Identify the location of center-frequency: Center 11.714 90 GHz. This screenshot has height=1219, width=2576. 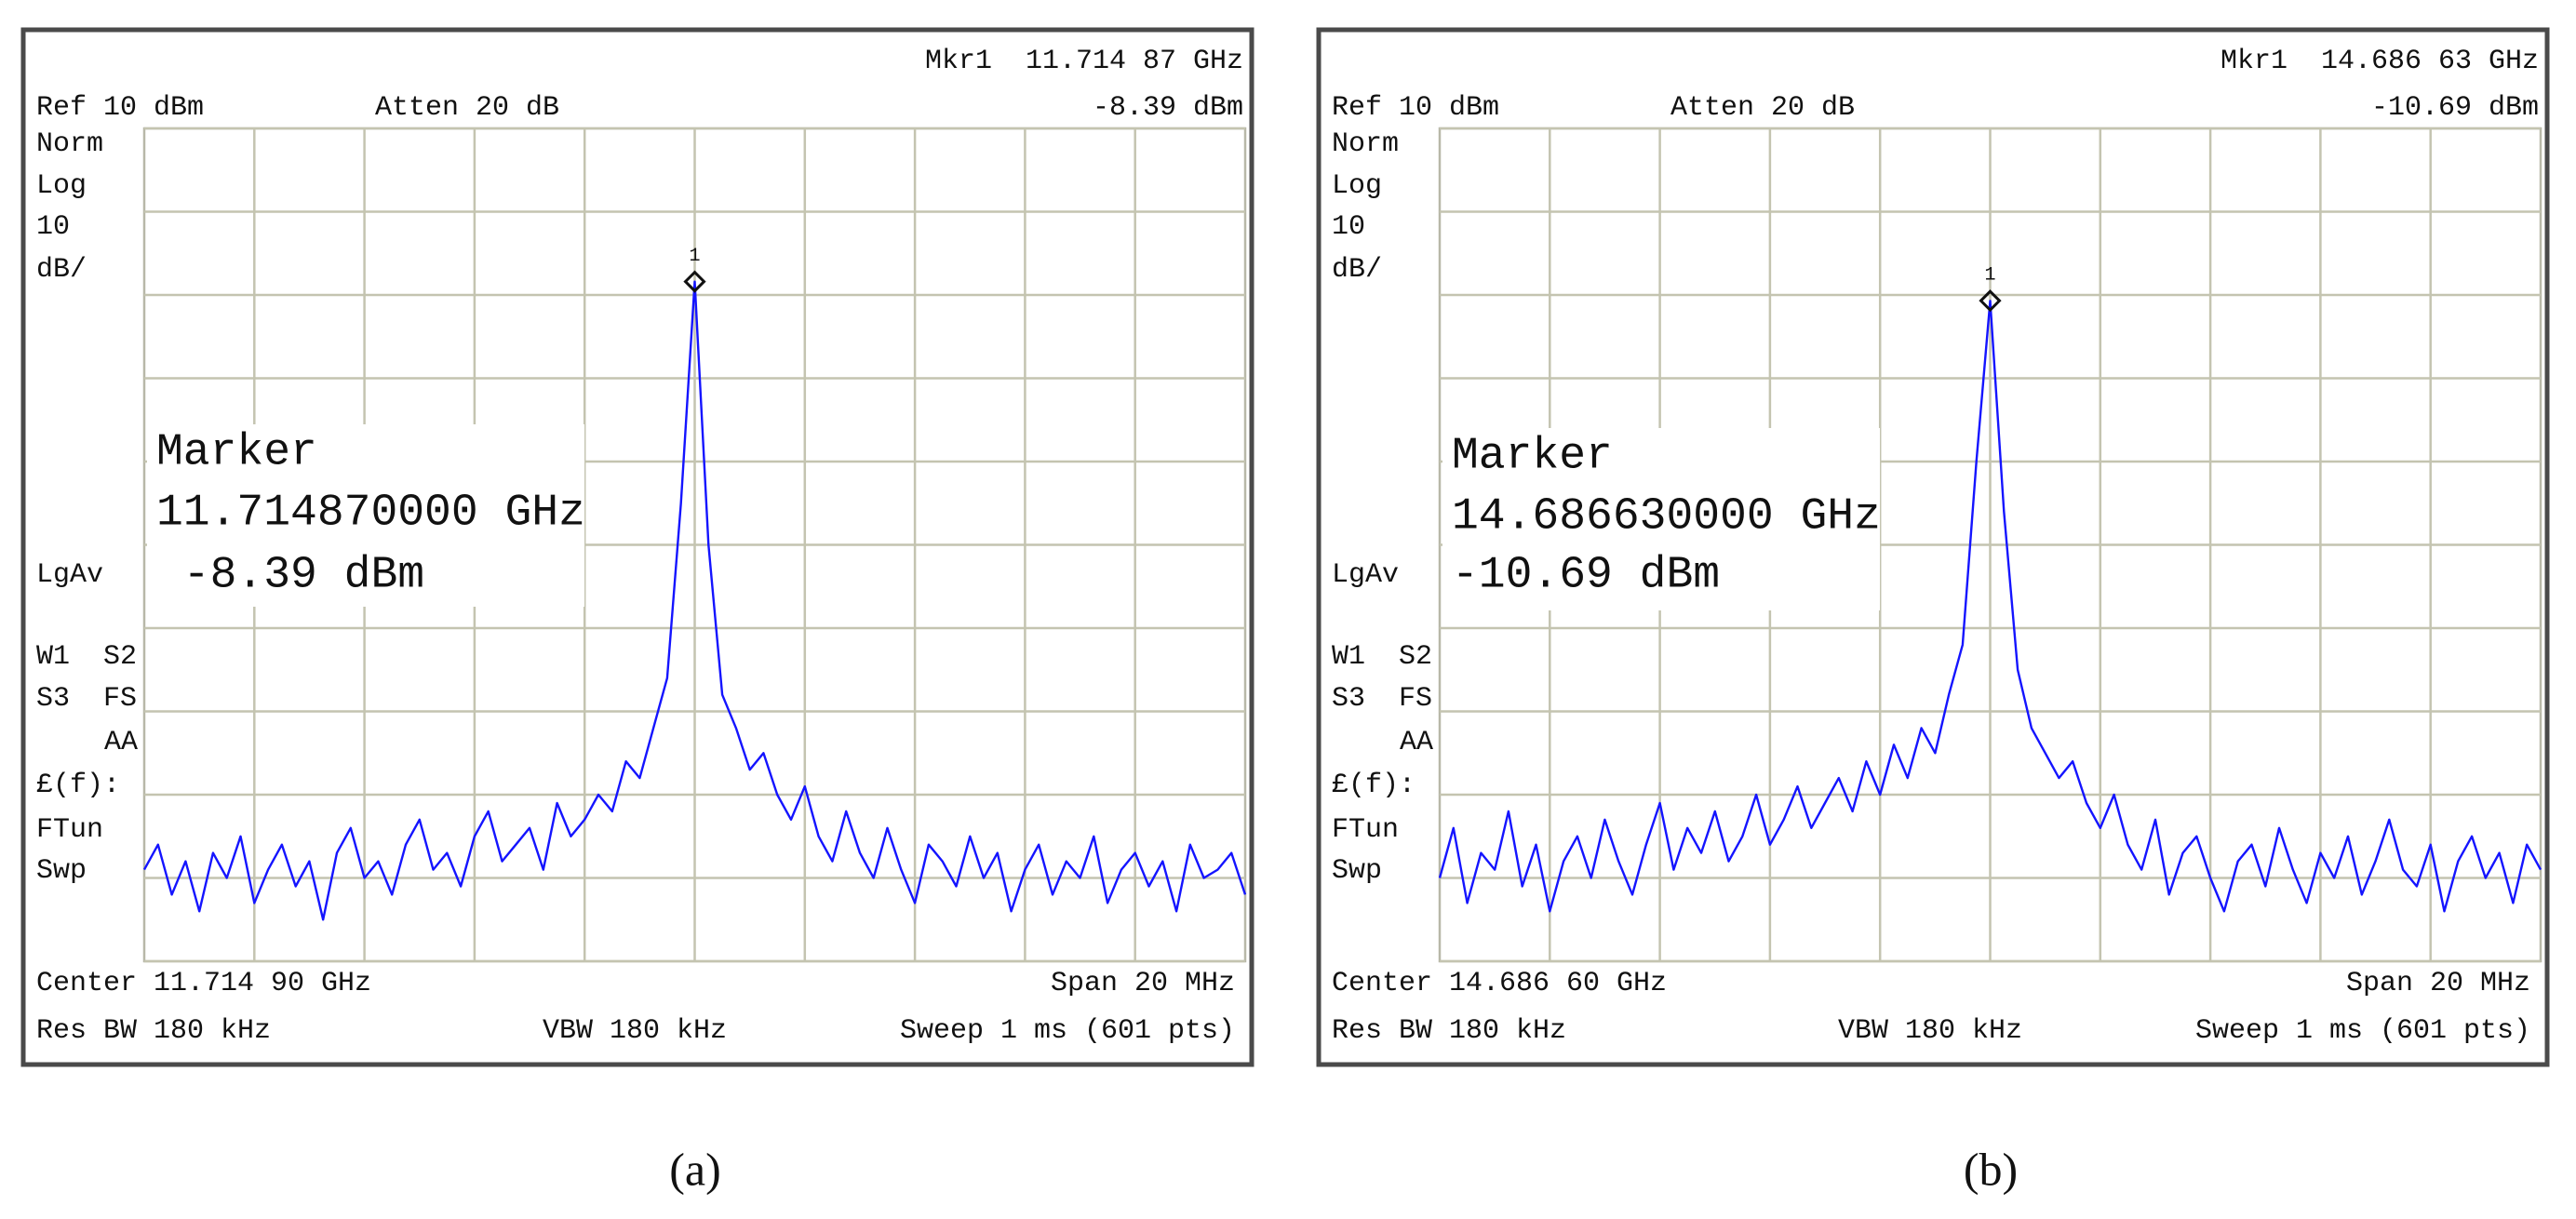
(203, 983).